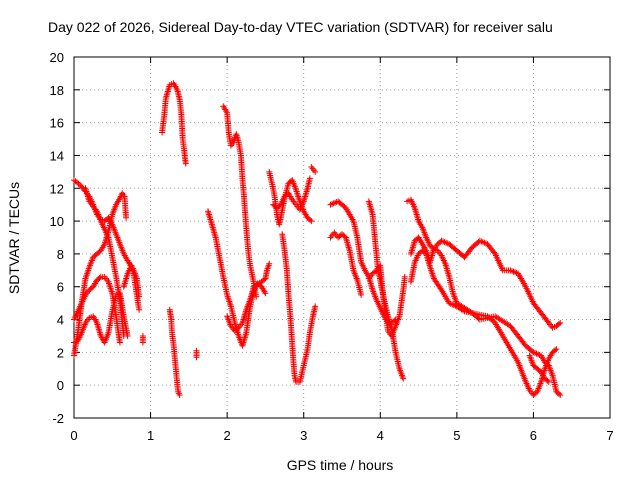 Image resolution: width=640 pixels, height=480 pixels. Describe the element at coordinates (60, 320) in the screenshot. I see `y-tick-label: 4` at that location.